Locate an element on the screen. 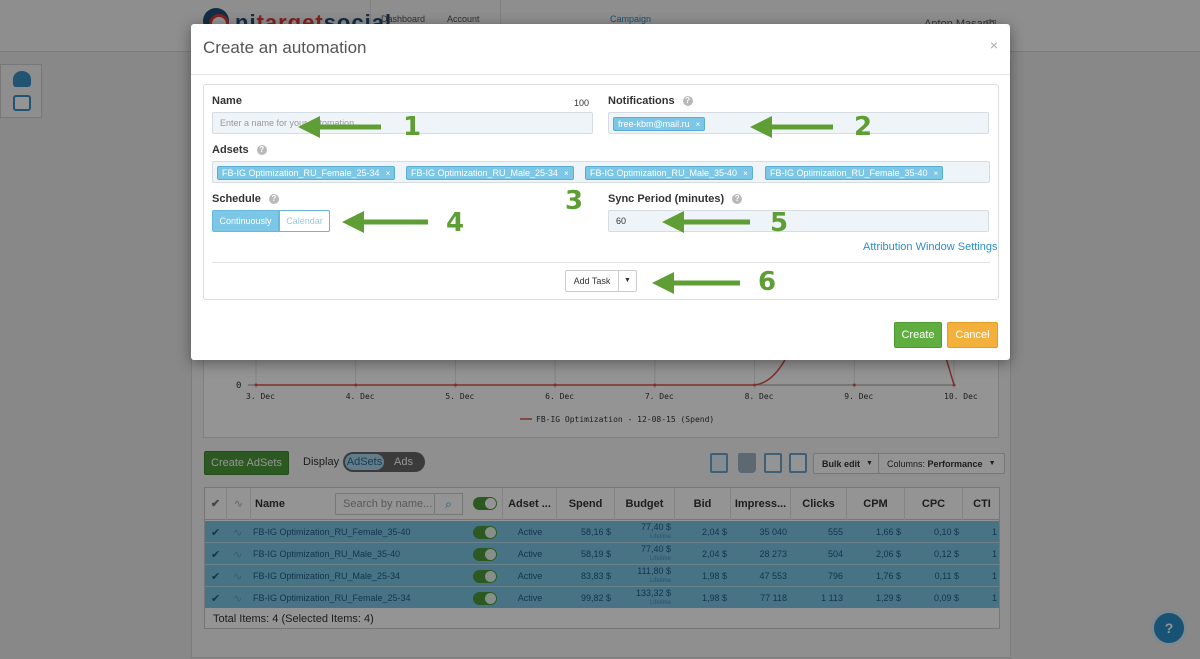 The width and height of the screenshot is (1200, 659). schedule-label: Schedule? is located at coordinates (245, 199).